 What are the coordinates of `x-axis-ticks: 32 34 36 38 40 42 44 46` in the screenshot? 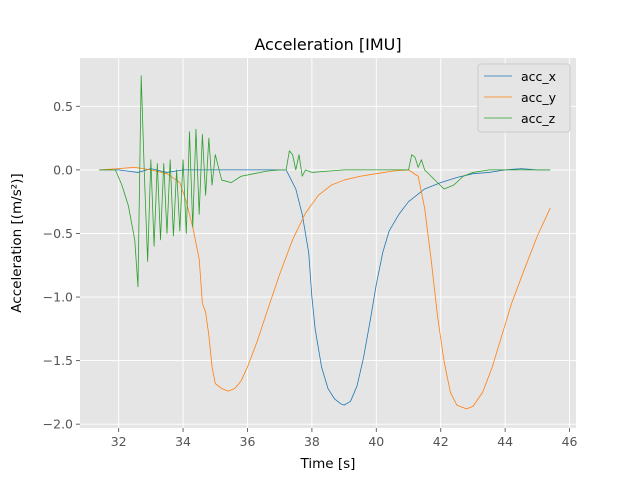 It's located at (344, 438).